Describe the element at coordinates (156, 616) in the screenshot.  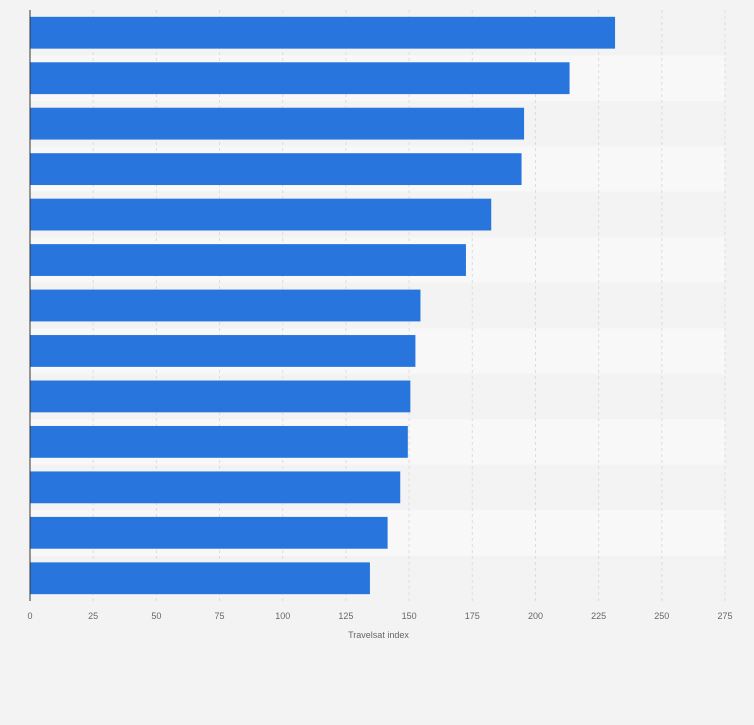
I see `x-tick-label: 50` at that location.